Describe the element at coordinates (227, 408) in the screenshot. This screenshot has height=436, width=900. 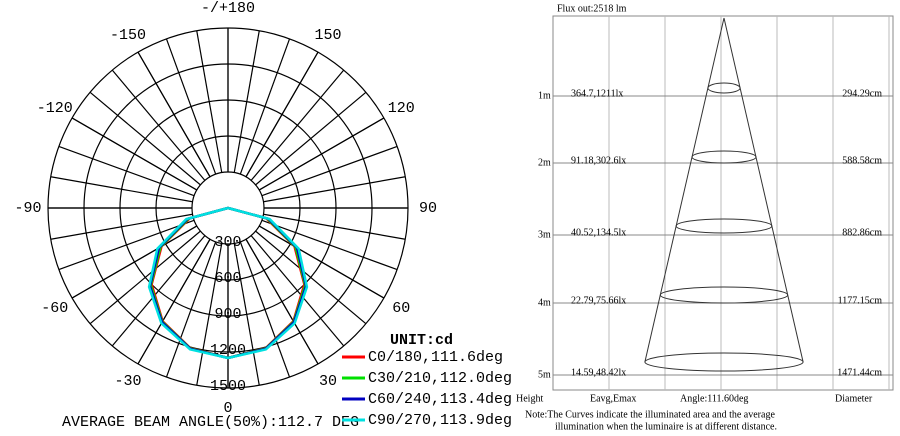
I see `angle-tick-label: 0` at that location.